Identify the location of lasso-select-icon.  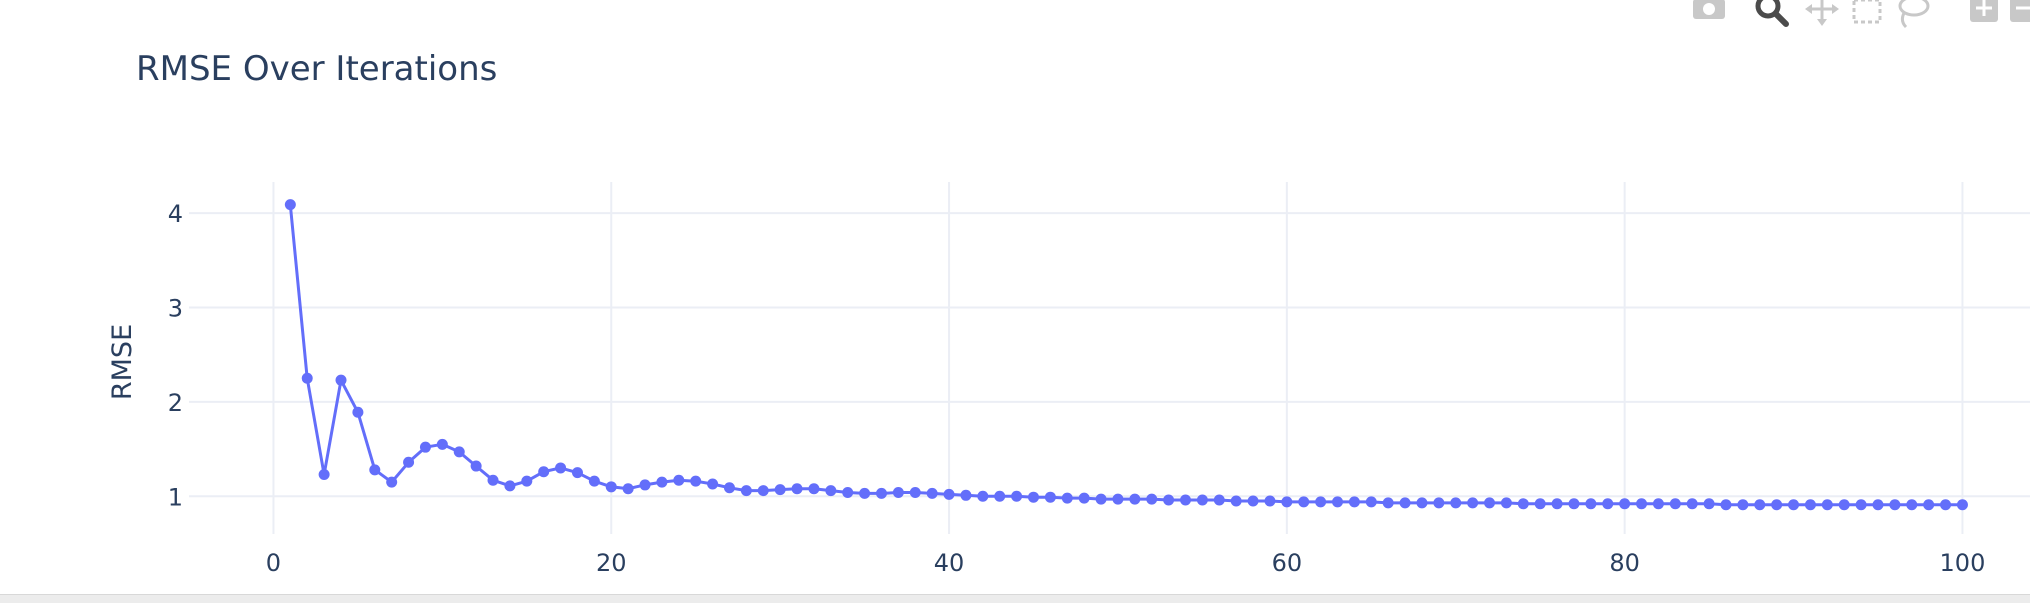
(1914, 14).